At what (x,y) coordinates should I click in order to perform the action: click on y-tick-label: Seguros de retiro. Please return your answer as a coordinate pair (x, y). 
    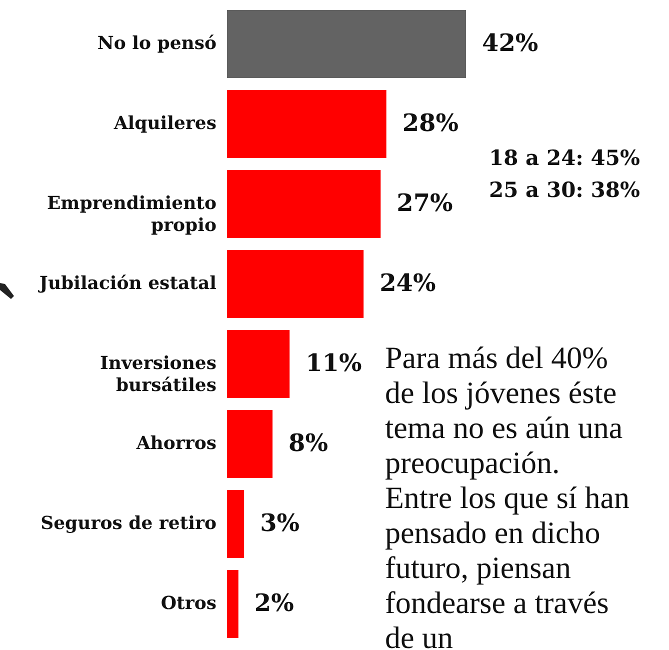
    Looking at the image, I should click on (128, 523).